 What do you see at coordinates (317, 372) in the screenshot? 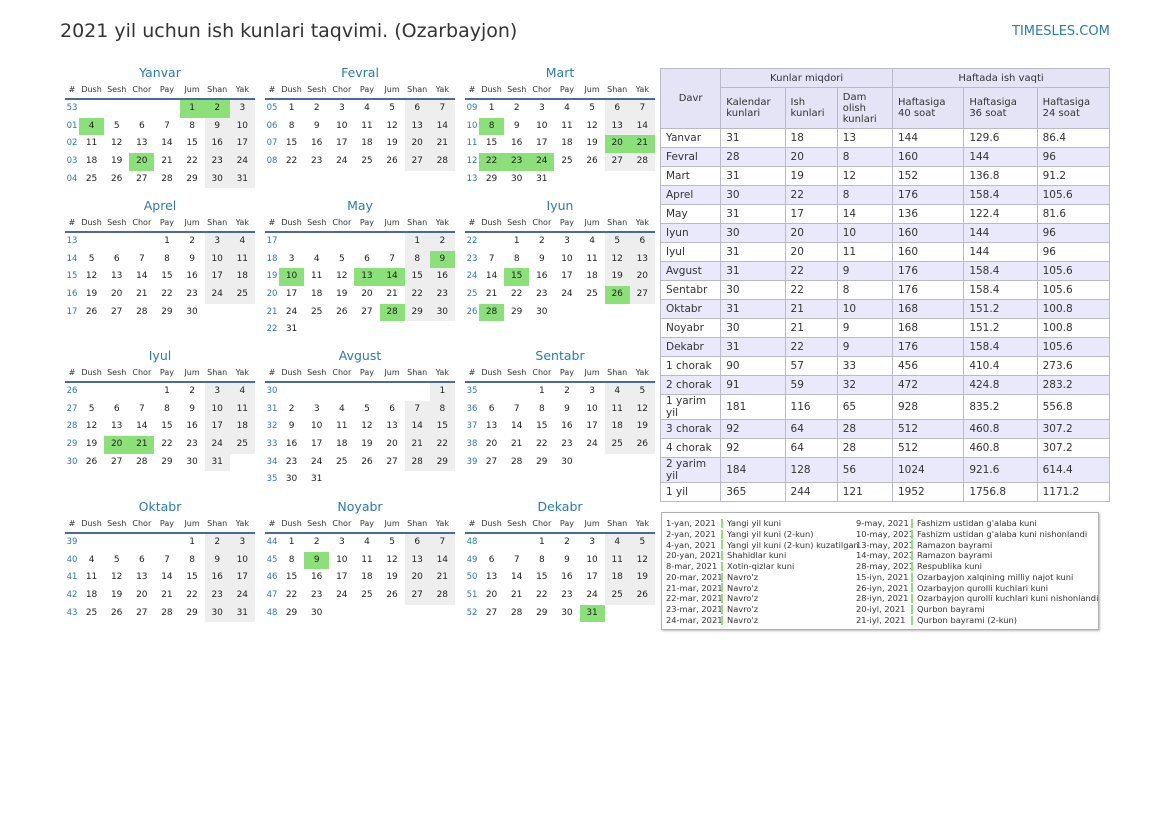
I see `weekday-label: Sesh` at bounding box center [317, 372].